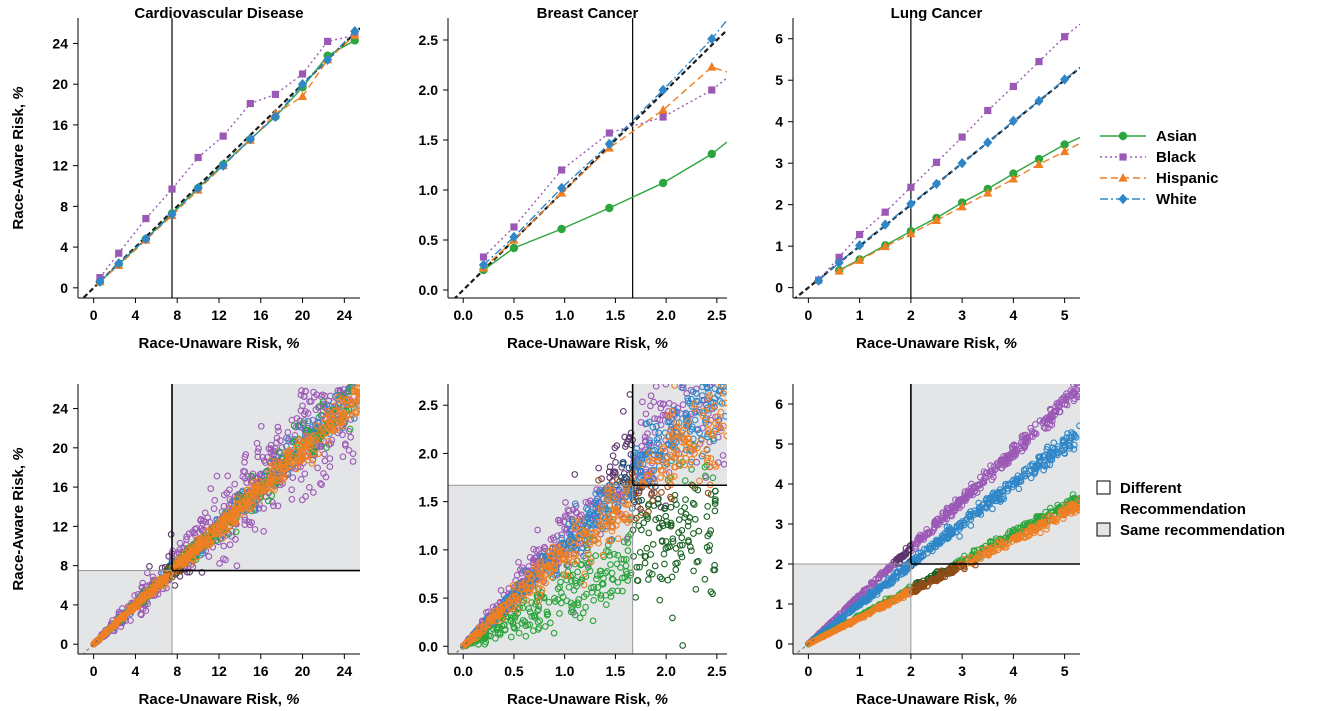 The height and width of the screenshot is (711, 1319). I want to click on marker-white, so click(146, 239).